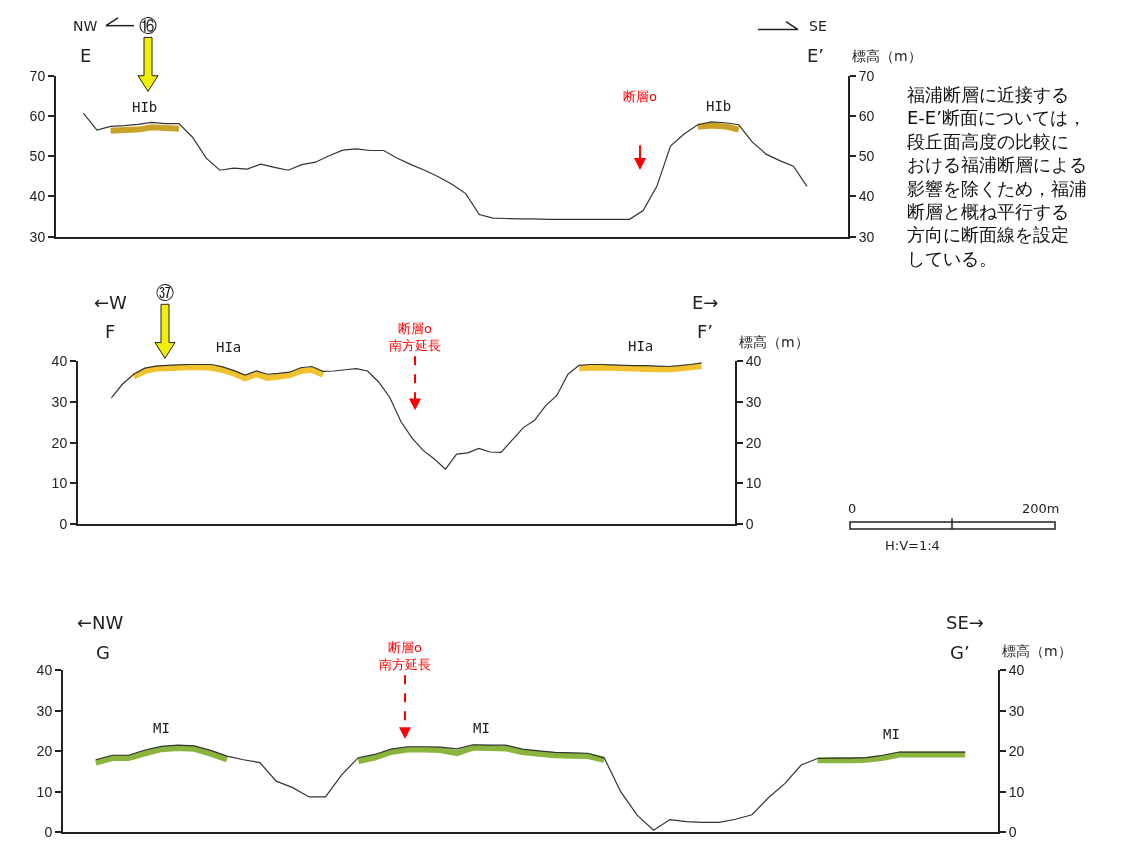 The width and height of the screenshot is (1137, 849). What do you see at coordinates (86, 55) in the screenshot?
I see `text: E` at bounding box center [86, 55].